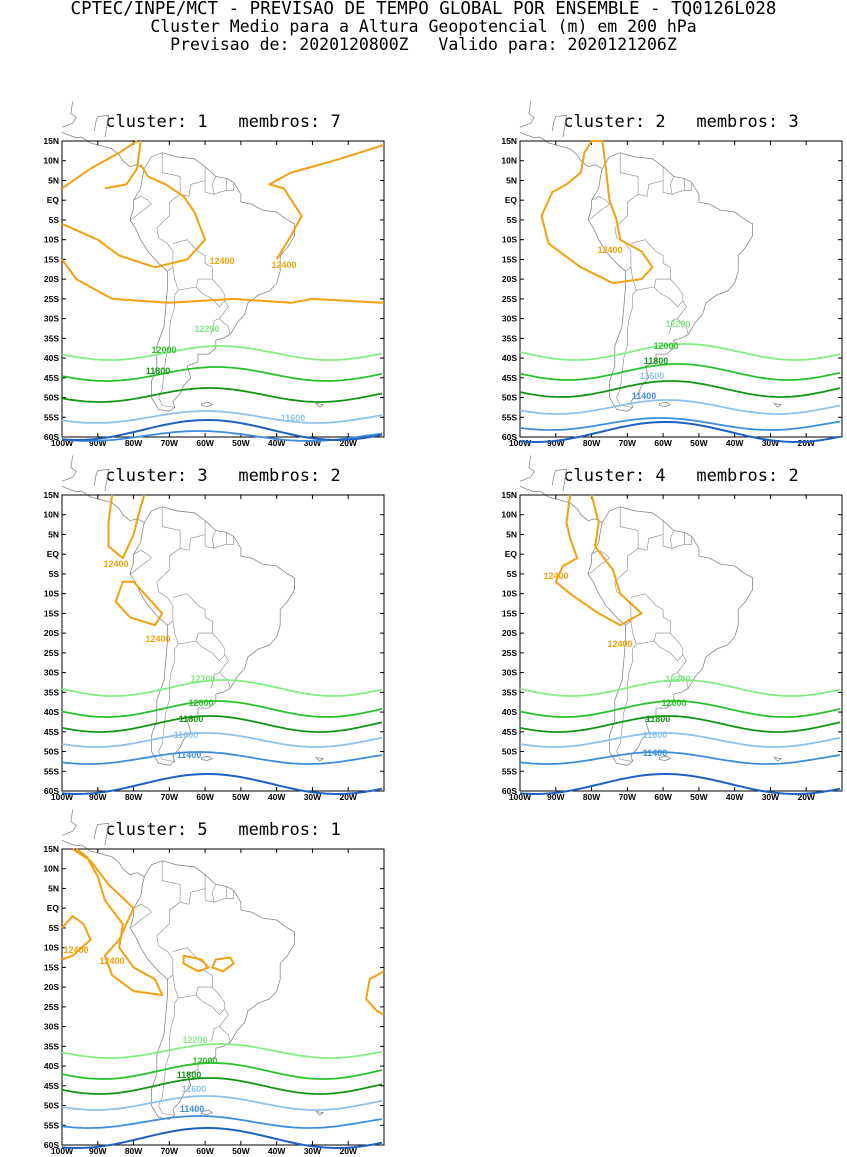 This screenshot has width=847, height=1157. Describe the element at coordinates (520, 443) in the screenshot. I see `lon-tick-label: 100W` at that location.